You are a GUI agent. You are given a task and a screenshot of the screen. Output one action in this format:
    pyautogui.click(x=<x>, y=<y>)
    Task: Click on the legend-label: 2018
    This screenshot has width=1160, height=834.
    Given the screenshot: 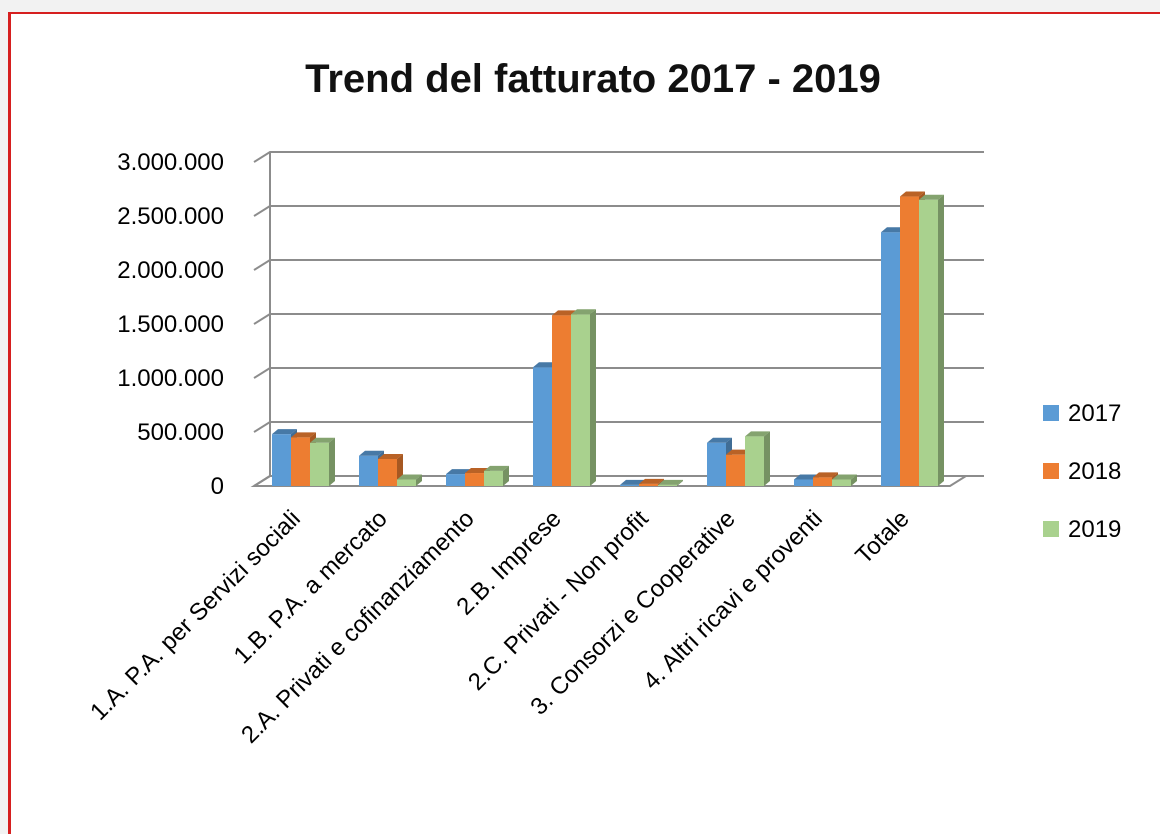 What is the action you would take?
    pyautogui.click(x=1094, y=471)
    